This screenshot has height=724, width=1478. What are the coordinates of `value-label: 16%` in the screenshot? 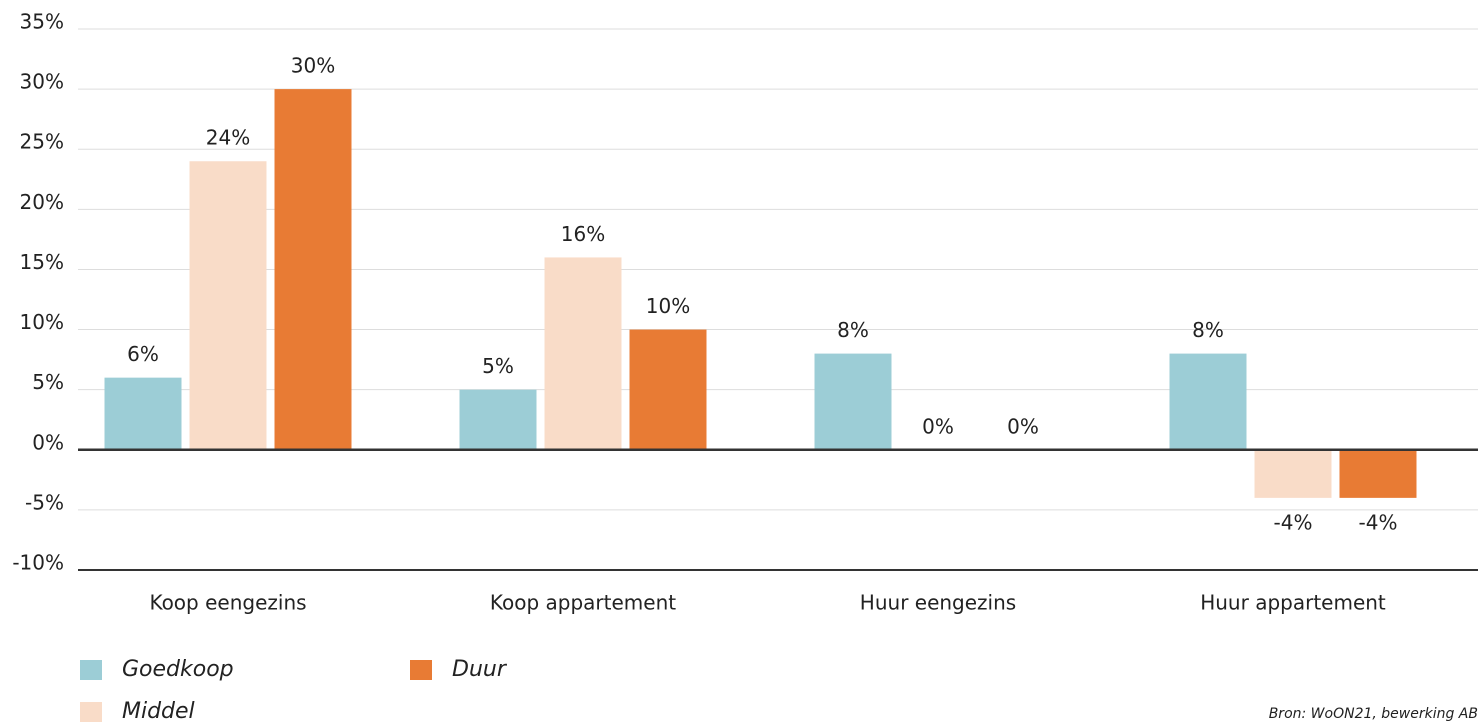 It's located at (583, 234).